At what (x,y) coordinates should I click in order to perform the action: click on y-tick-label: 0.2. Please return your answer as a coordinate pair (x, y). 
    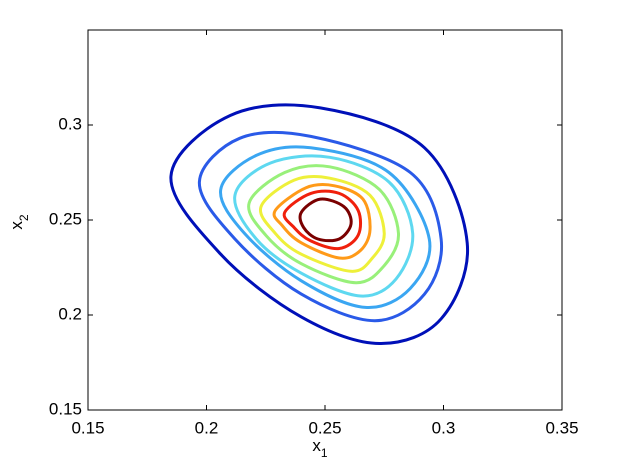
    Looking at the image, I should click on (70, 313).